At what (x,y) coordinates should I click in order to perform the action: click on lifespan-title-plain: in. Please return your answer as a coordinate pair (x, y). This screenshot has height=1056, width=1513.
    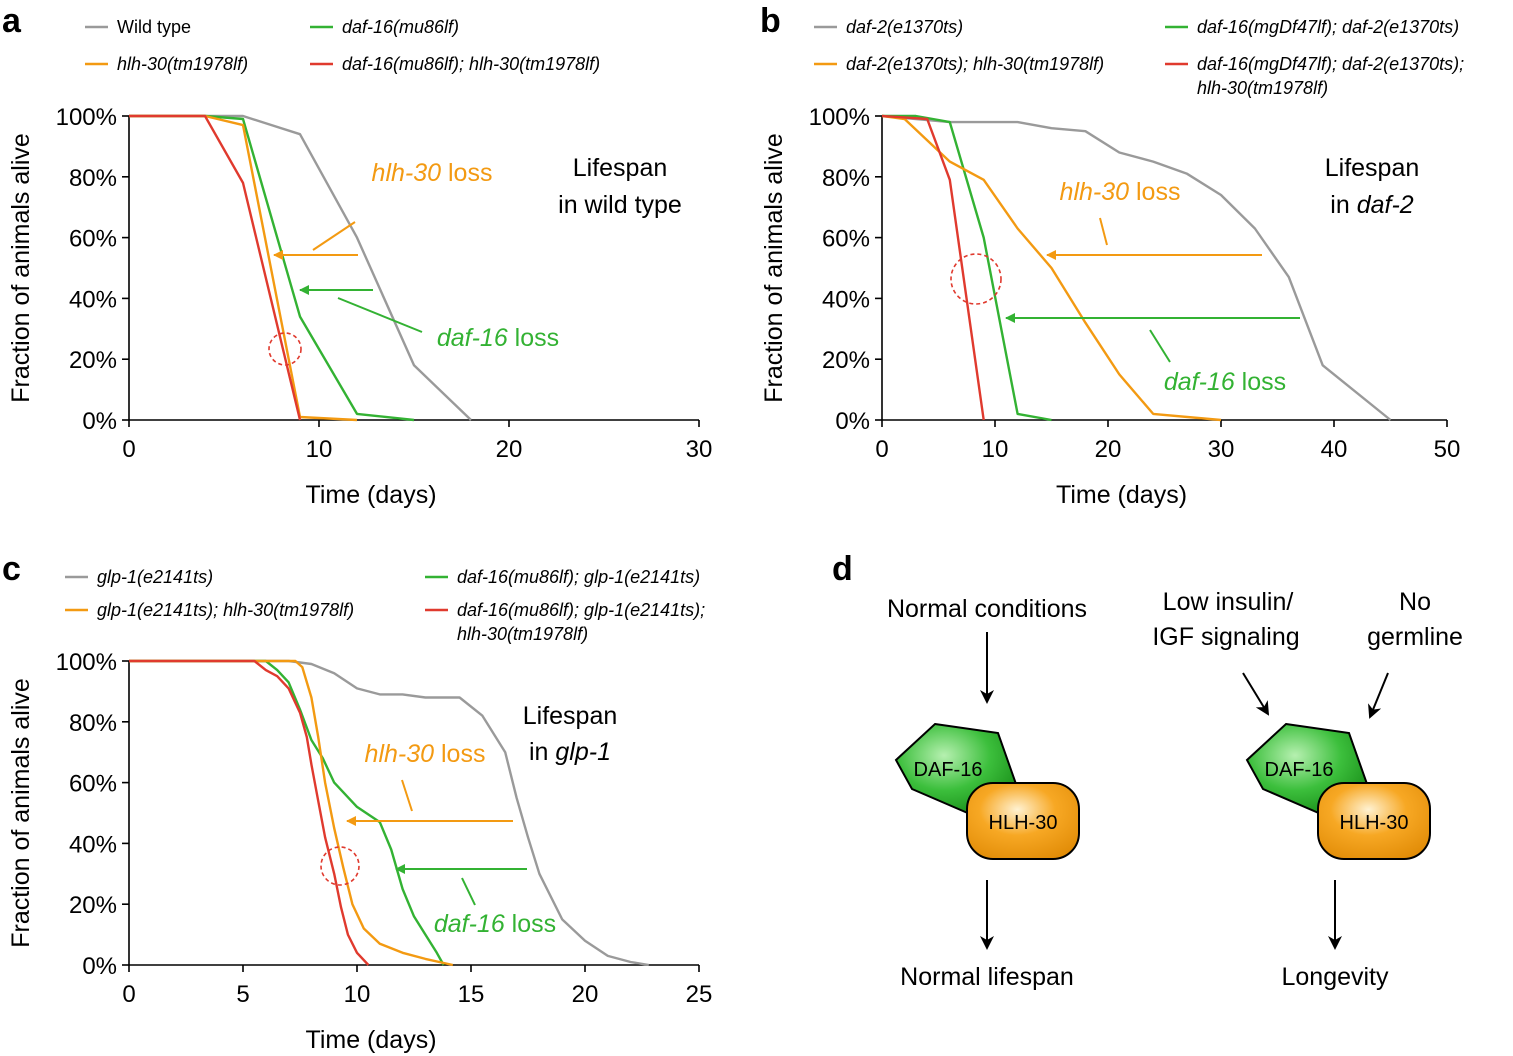
    Looking at the image, I should click on (542, 752).